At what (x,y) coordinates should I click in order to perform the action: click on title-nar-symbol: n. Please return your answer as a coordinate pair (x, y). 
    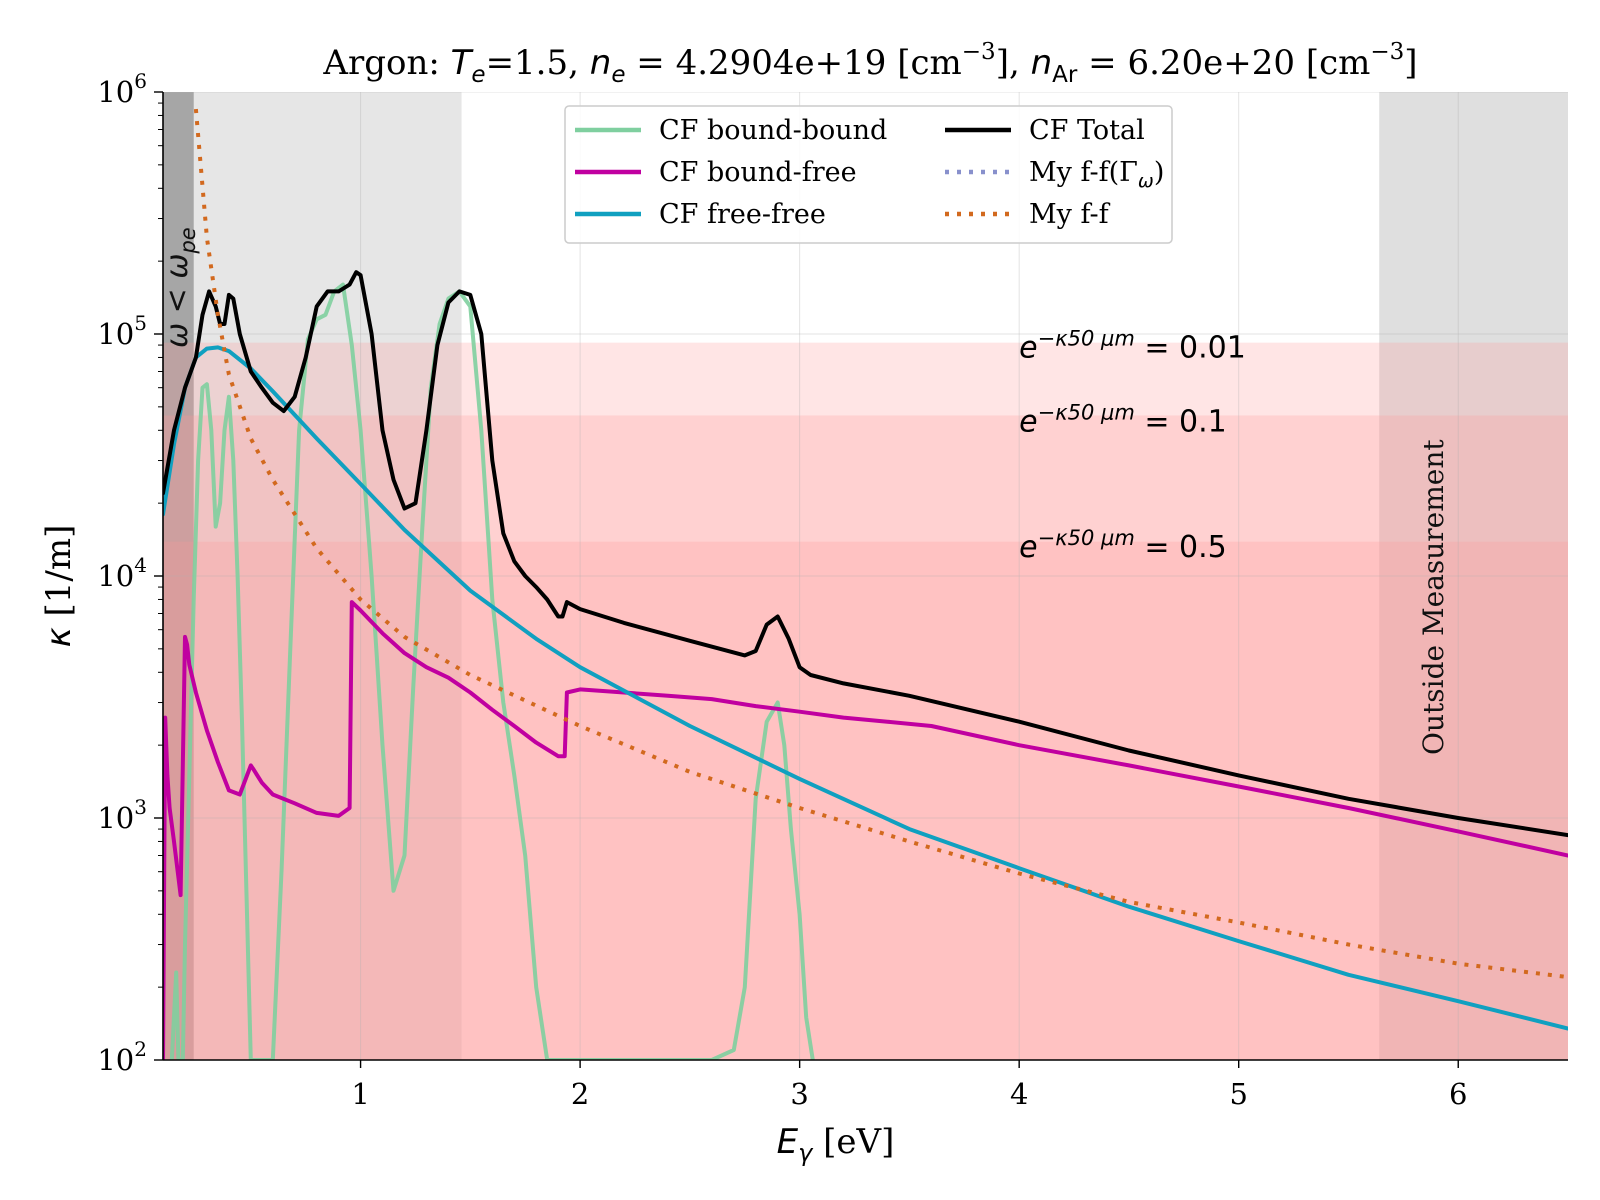
    Looking at the image, I should click on (1042, 63).